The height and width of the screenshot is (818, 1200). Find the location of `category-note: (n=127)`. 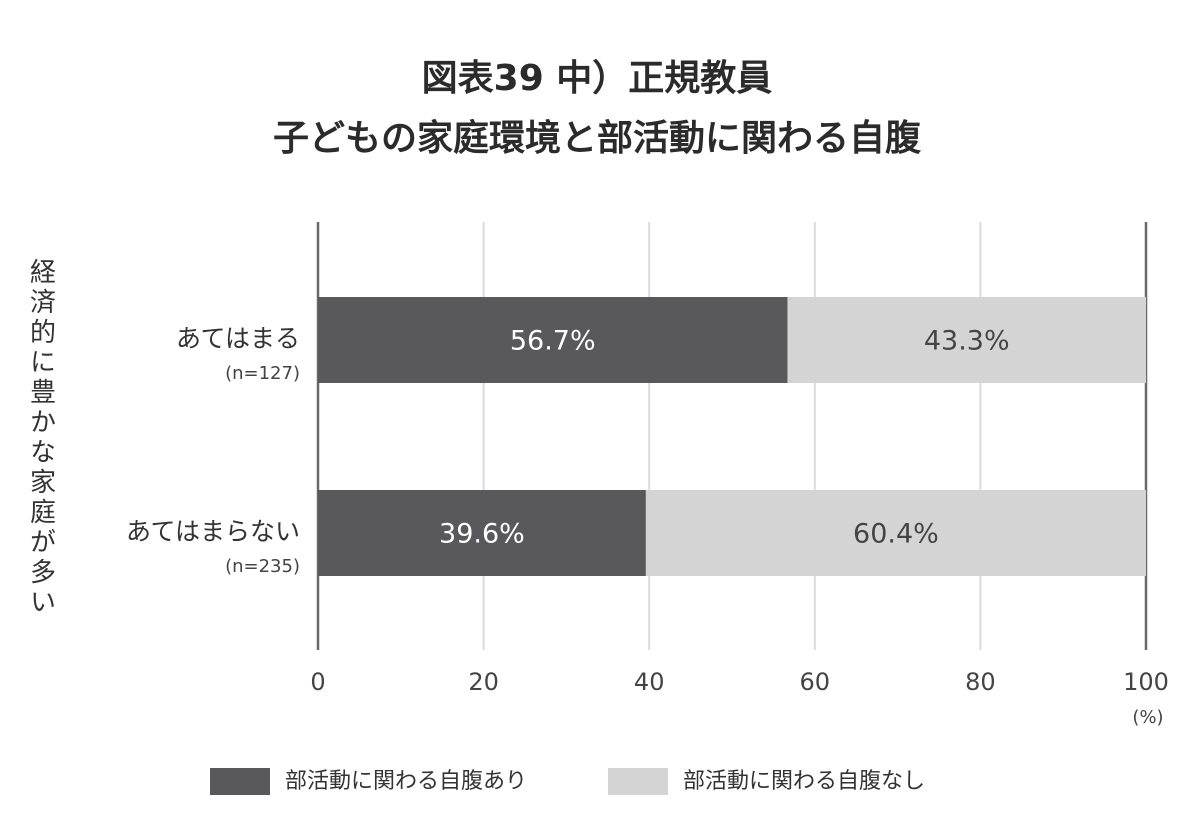

category-note: (n=127) is located at coordinates (262, 373).